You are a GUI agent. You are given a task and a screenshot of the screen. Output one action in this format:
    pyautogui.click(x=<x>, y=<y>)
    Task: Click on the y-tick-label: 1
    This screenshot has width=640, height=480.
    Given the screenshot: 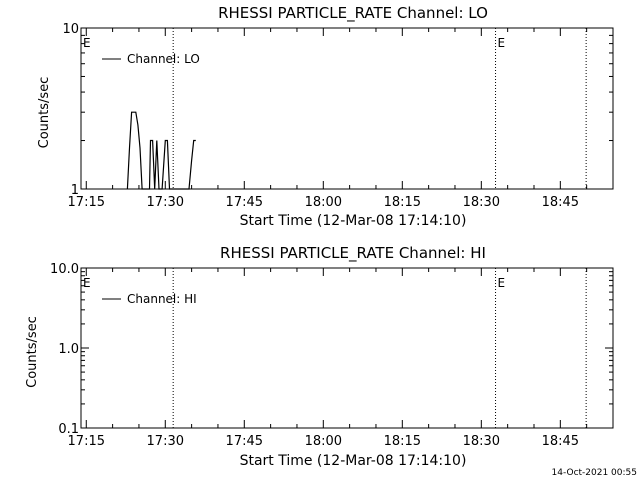 What is the action you would take?
    pyautogui.click(x=75, y=190)
    